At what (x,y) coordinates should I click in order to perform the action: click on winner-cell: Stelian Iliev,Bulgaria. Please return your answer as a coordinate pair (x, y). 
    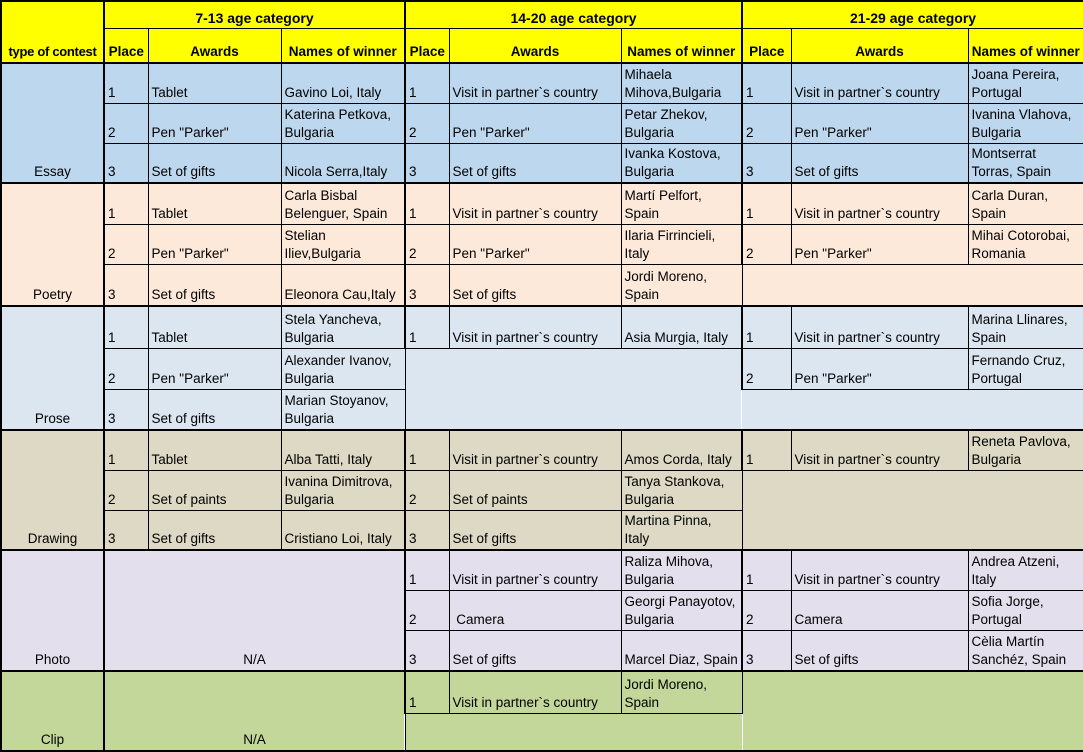
    Looking at the image, I should click on (343, 244).